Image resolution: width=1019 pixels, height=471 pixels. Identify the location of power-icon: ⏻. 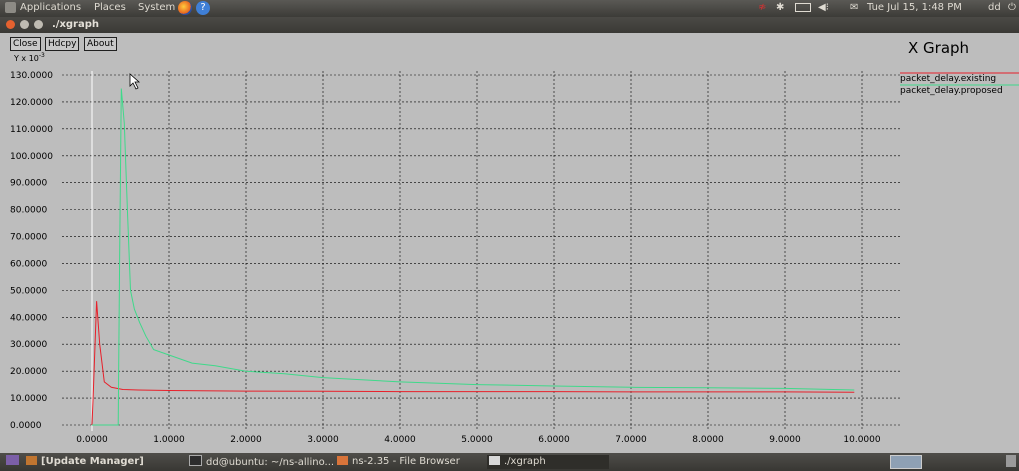
(1012, 7).